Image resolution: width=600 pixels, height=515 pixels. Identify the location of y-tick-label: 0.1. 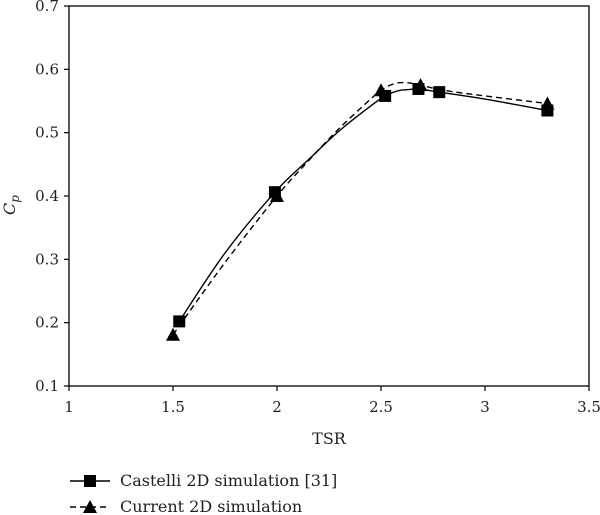
(47, 386).